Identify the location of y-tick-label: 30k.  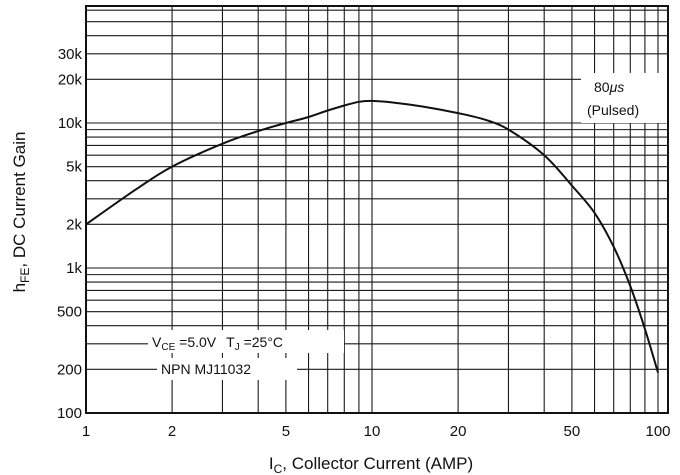
(70, 54).